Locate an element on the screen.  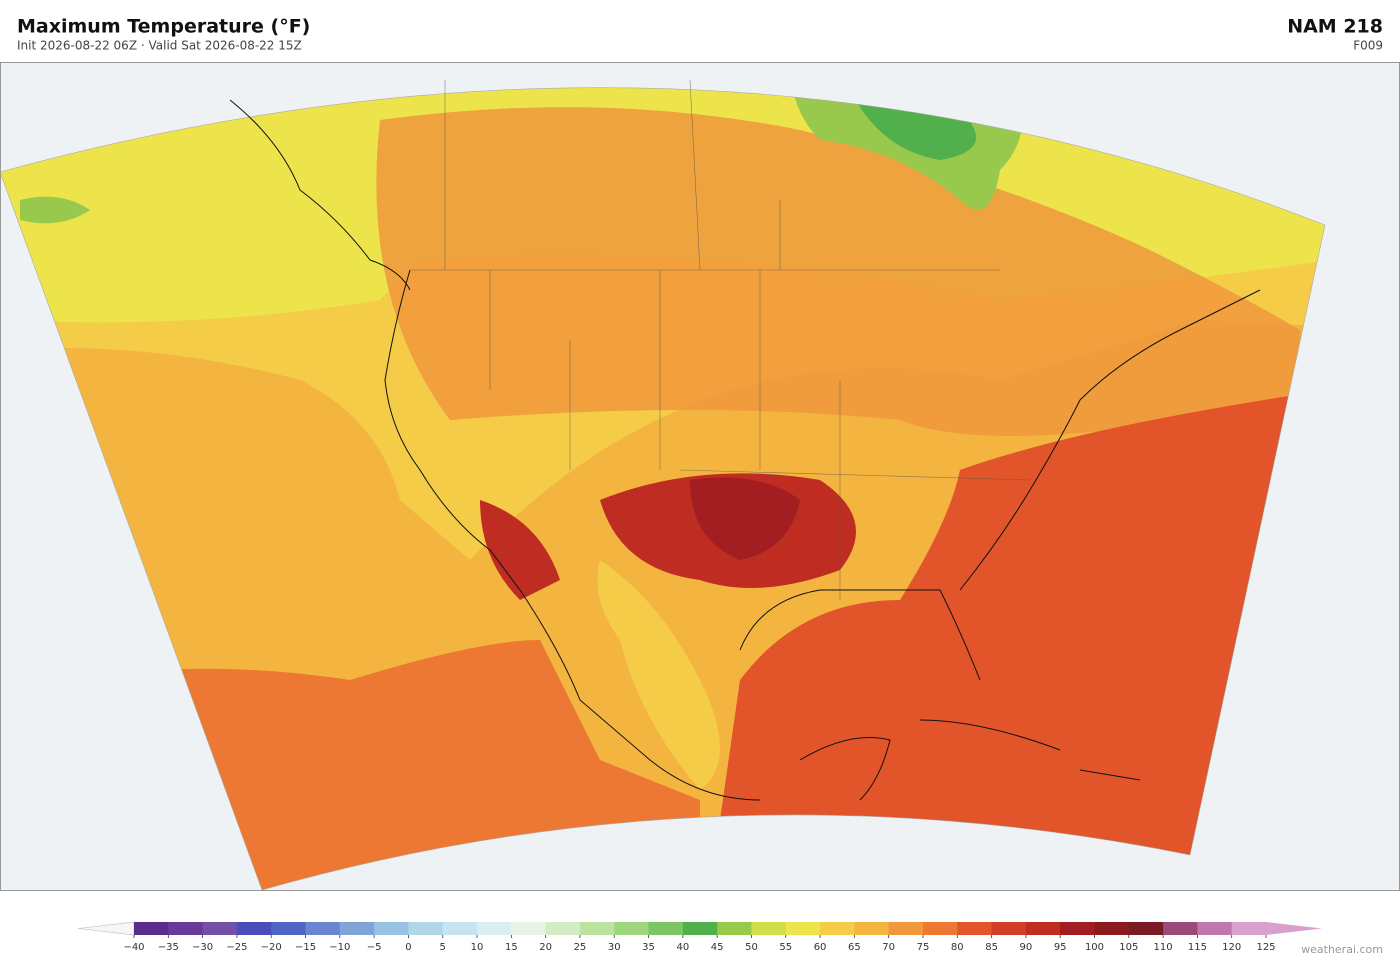
colorbar-tick-label: 15 is located at coordinates (511, 947).